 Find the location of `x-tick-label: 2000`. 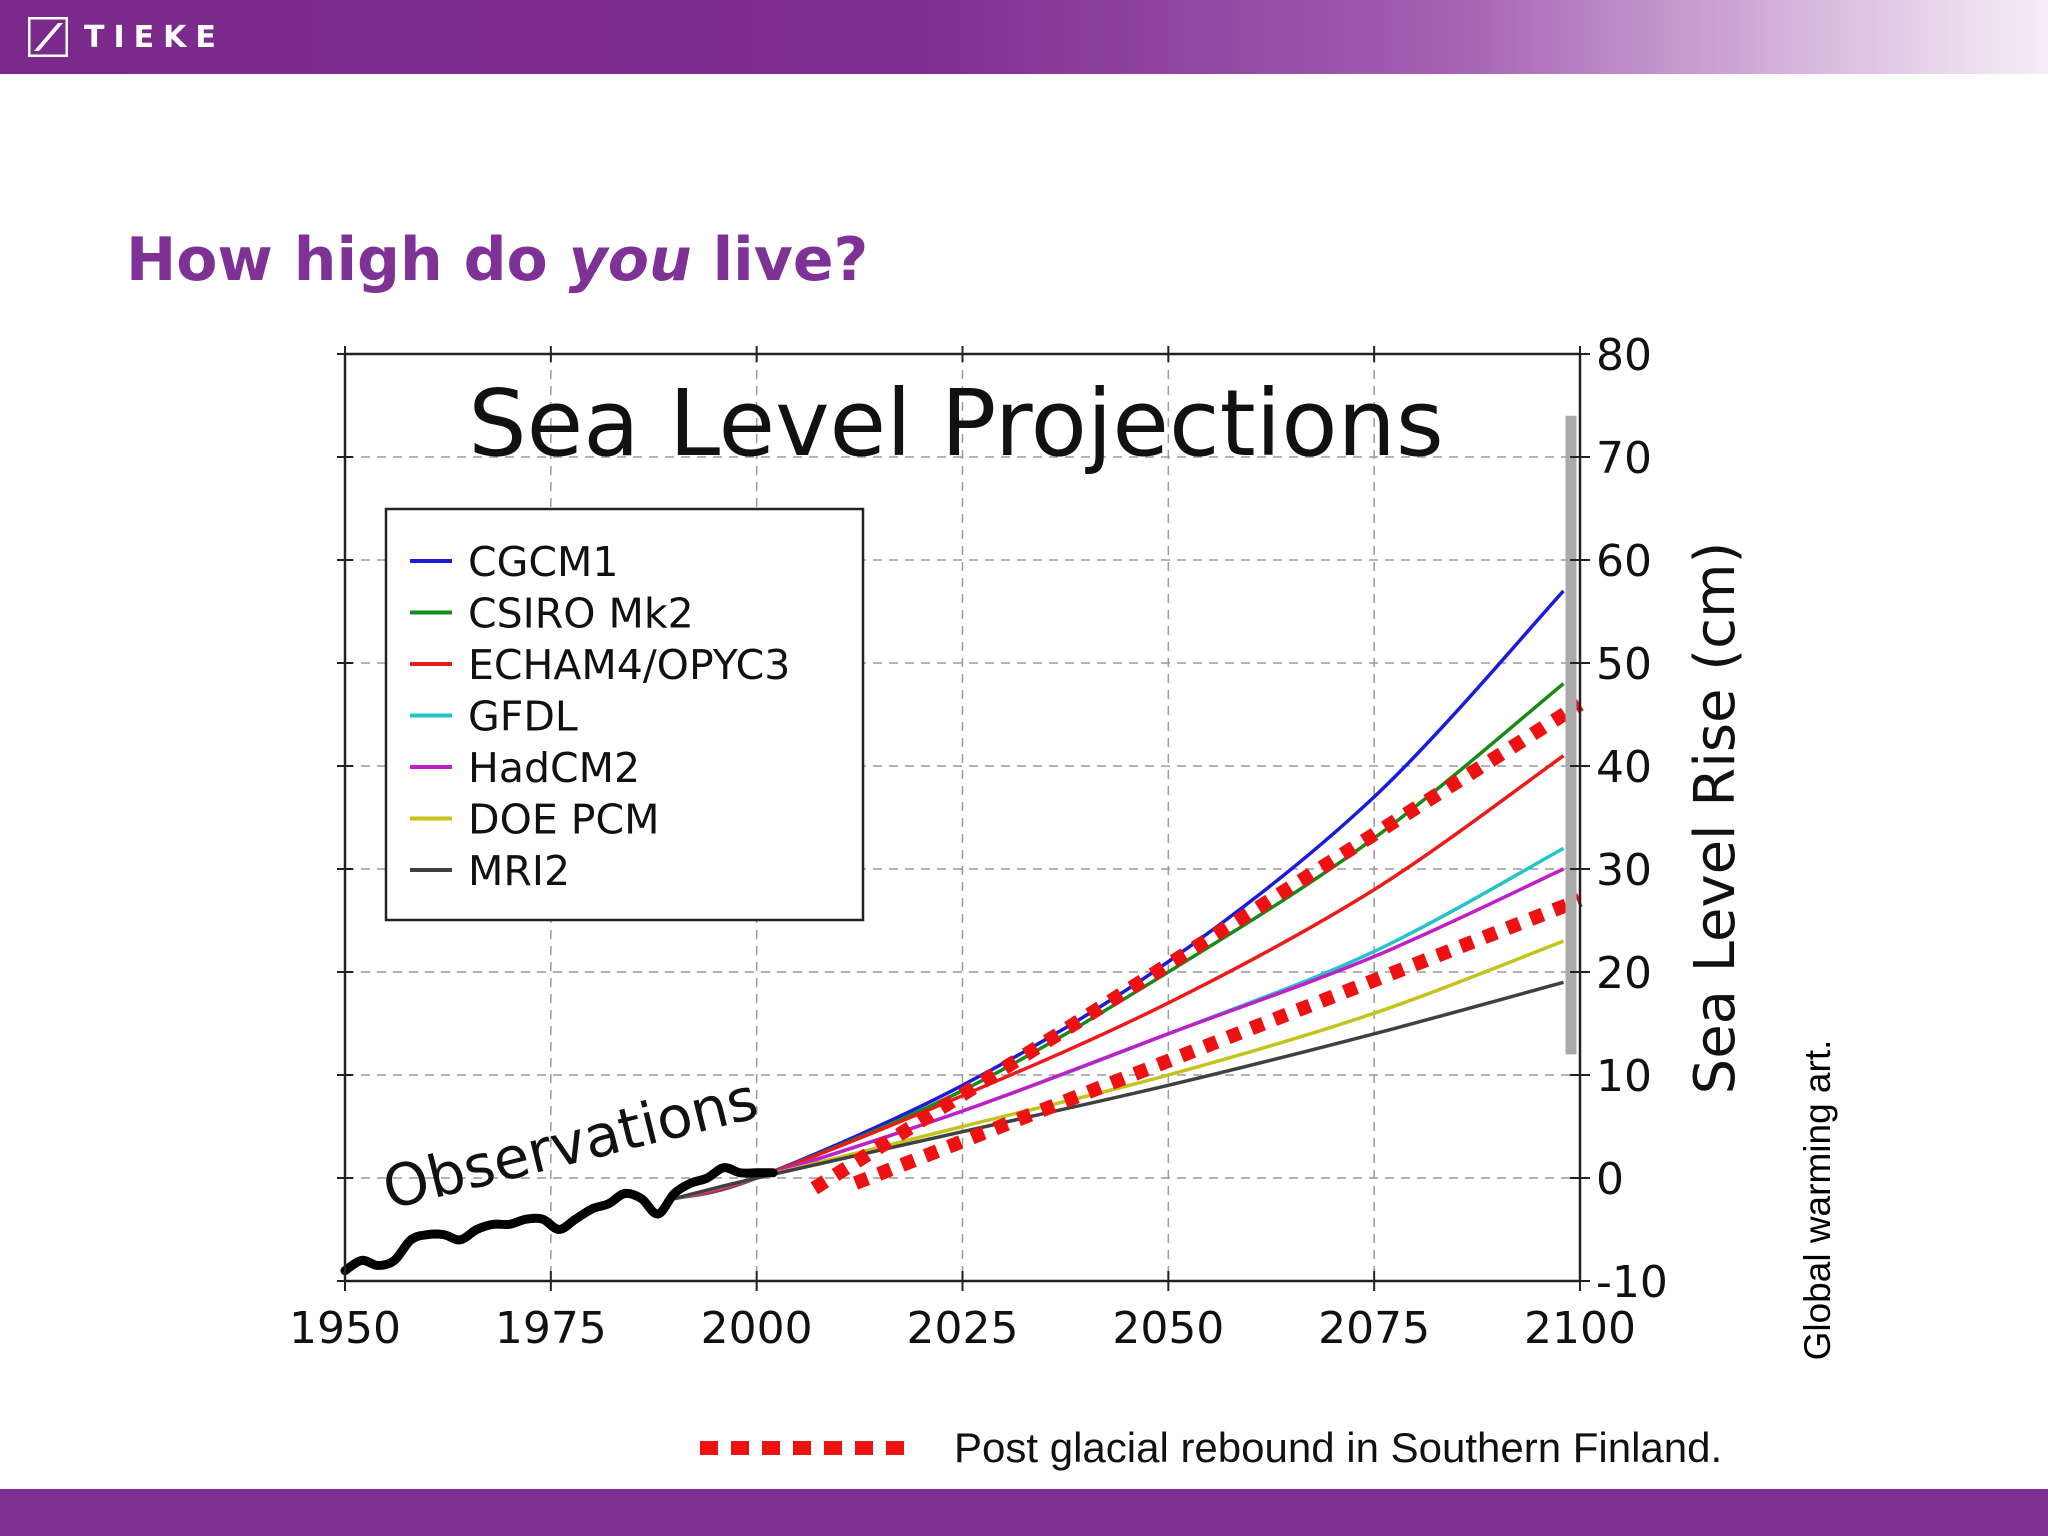

x-tick-label: 2000 is located at coordinates (757, 1328).